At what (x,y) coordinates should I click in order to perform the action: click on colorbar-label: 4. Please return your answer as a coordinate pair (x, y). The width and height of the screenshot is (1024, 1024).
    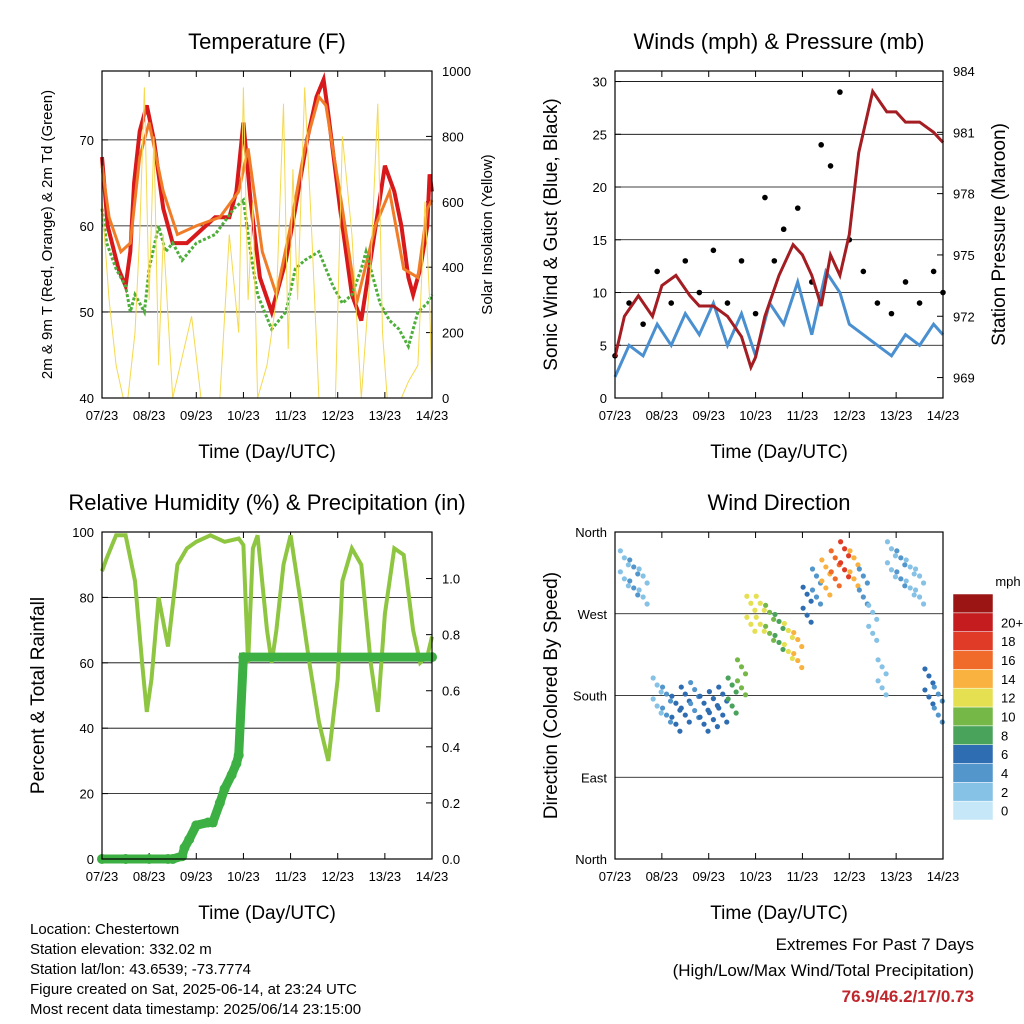
    Looking at the image, I should click on (1004, 773).